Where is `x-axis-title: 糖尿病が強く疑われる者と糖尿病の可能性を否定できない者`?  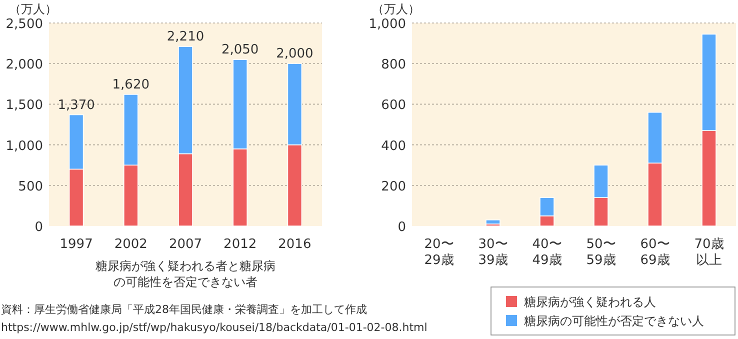
x-axis-title: 糖尿病が強く疑われる者と糖尿病の可能性を否定できない者 is located at coordinates (186, 274).